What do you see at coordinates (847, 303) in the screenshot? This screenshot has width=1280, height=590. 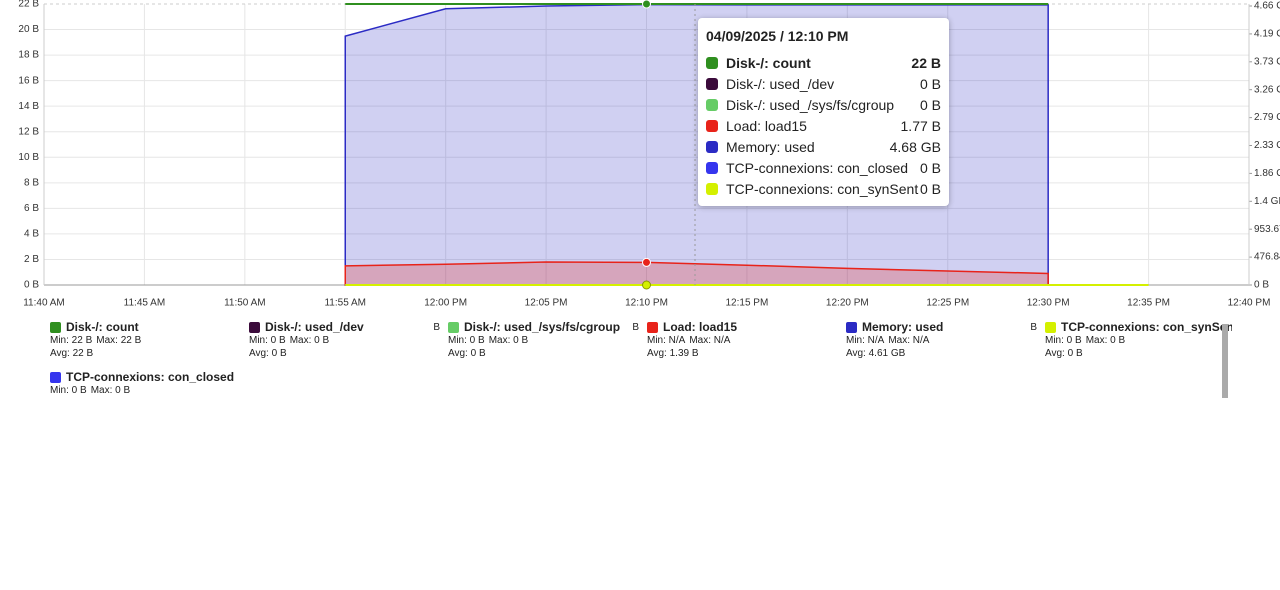 I see `x-tick-label: 12:20 PM` at bounding box center [847, 303].